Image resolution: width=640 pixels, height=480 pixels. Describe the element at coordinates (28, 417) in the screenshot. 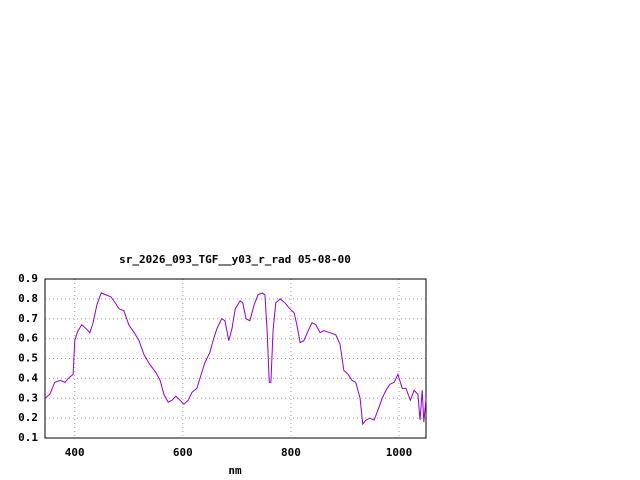

I see `y-tick-label: 0.2` at that location.